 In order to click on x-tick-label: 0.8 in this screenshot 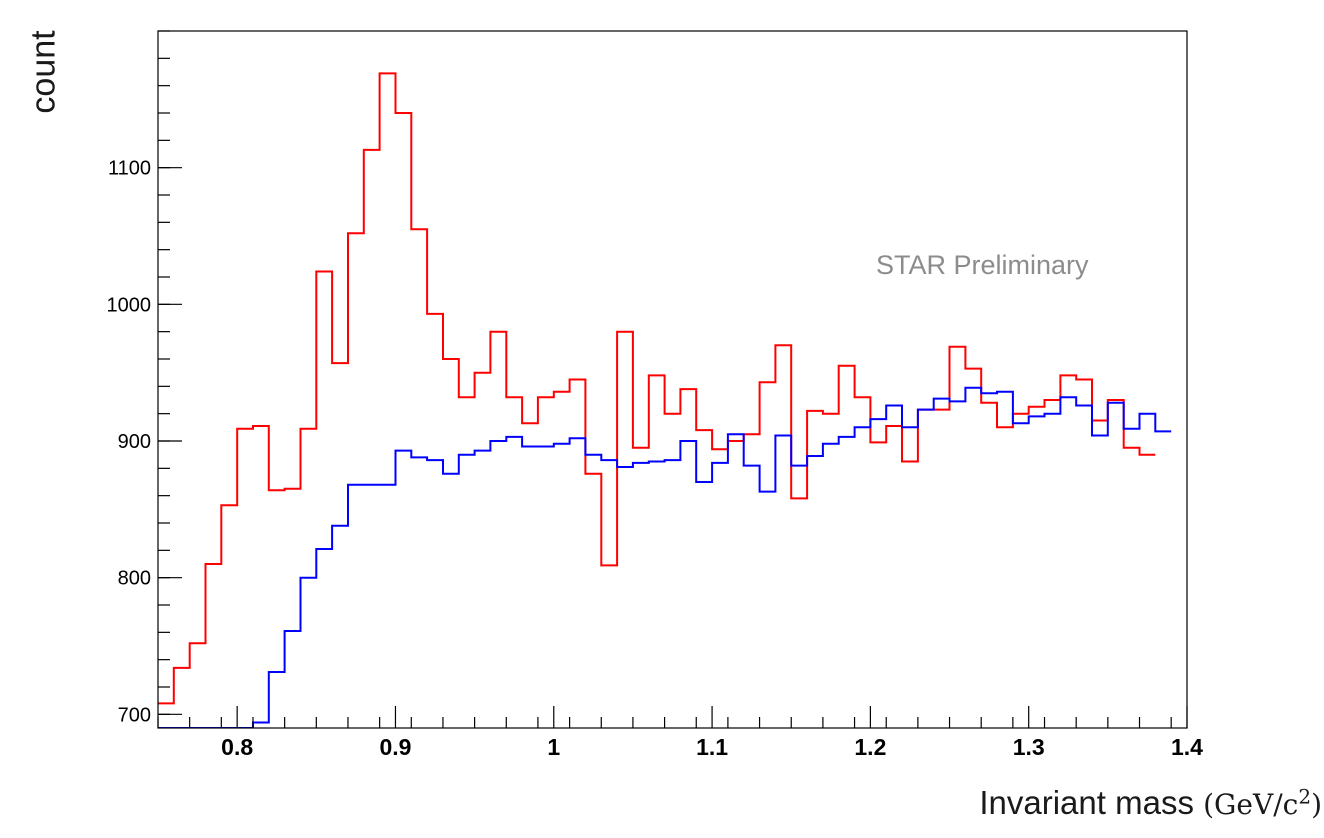, I will do `click(237, 747)`.